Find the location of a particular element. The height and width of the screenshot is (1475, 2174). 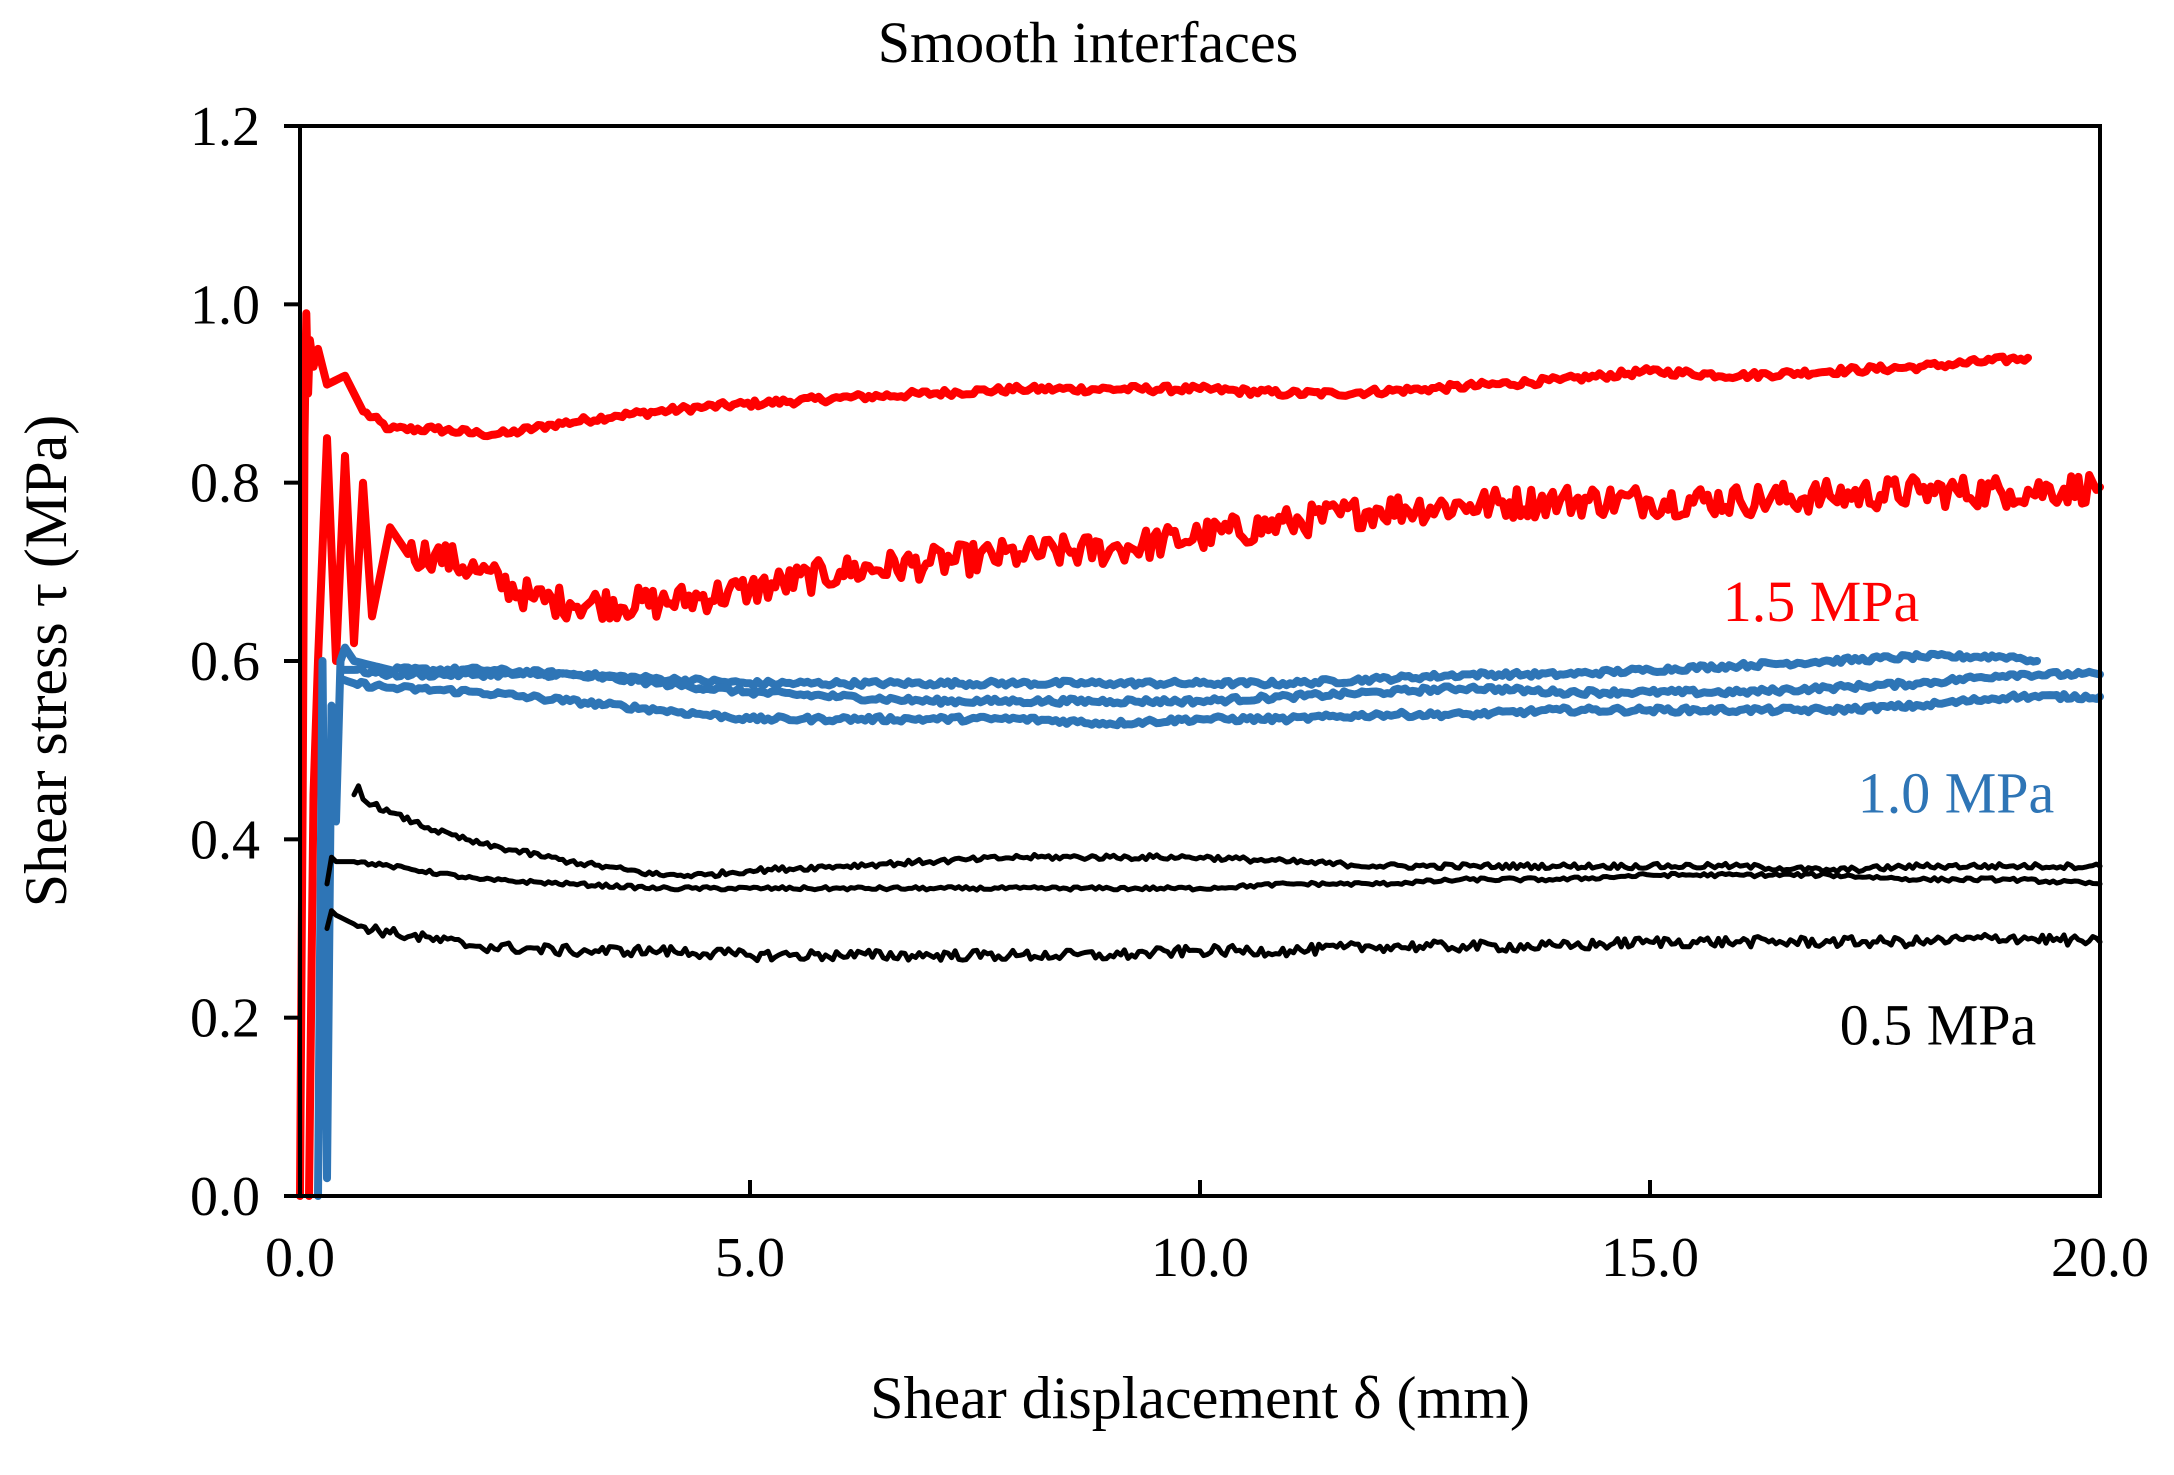

x-tick-label: 0.0 is located at coordinates (300, 1258).